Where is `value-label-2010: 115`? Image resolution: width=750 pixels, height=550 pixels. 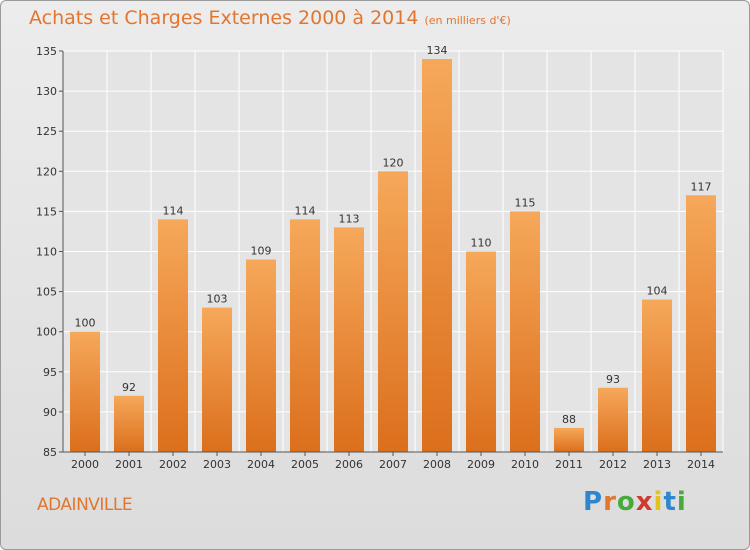 value-label-2010: 115 is located at coordinates (525, 202).